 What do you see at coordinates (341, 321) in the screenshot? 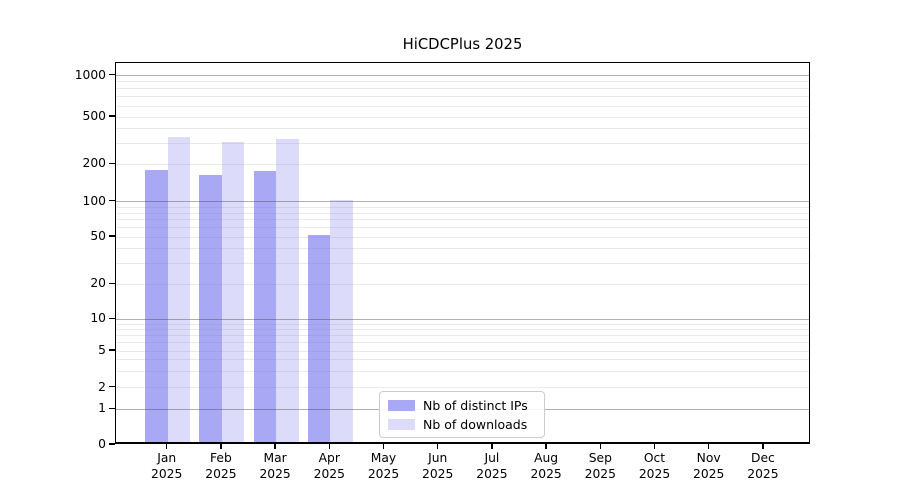
I see `bar-downloads-apr` at bounding box center [341, 321].